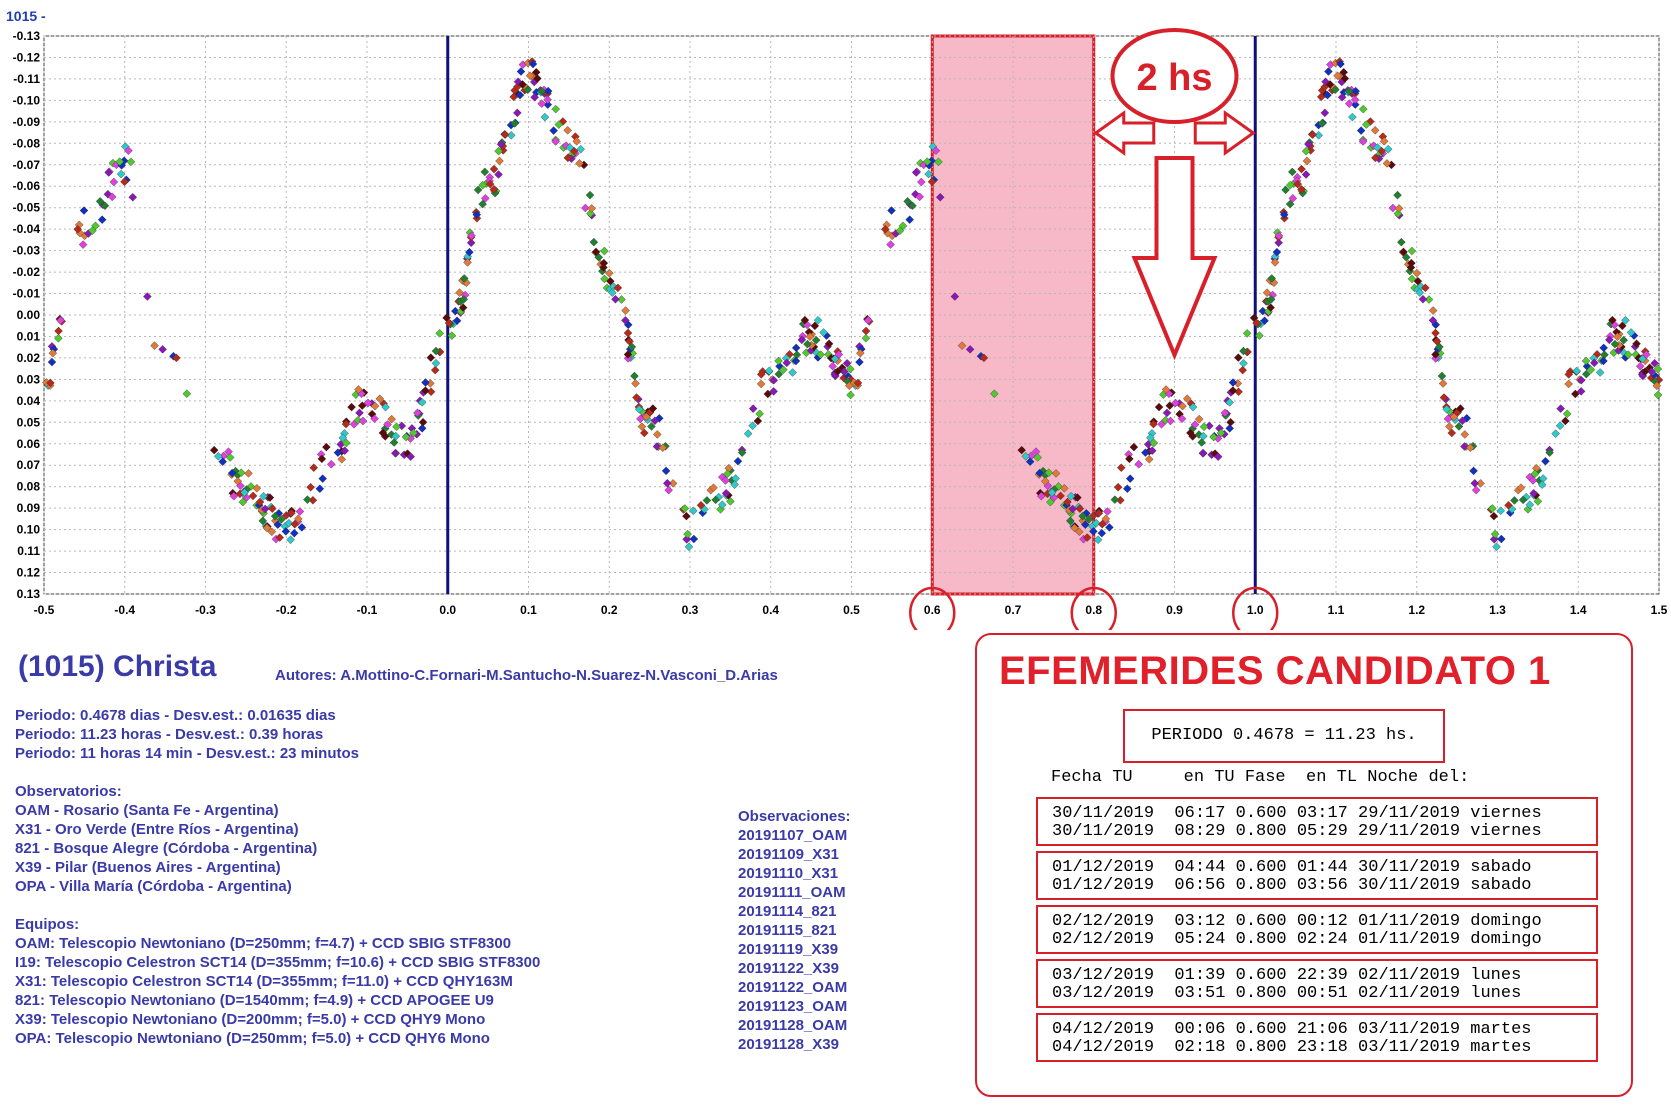 The width and height of the screenshot is (1671, 1107). What do you see at coordinates (1224, 133) in the screenshot?
I see `right-arrow-icon` at bounding box center [1224, 133].